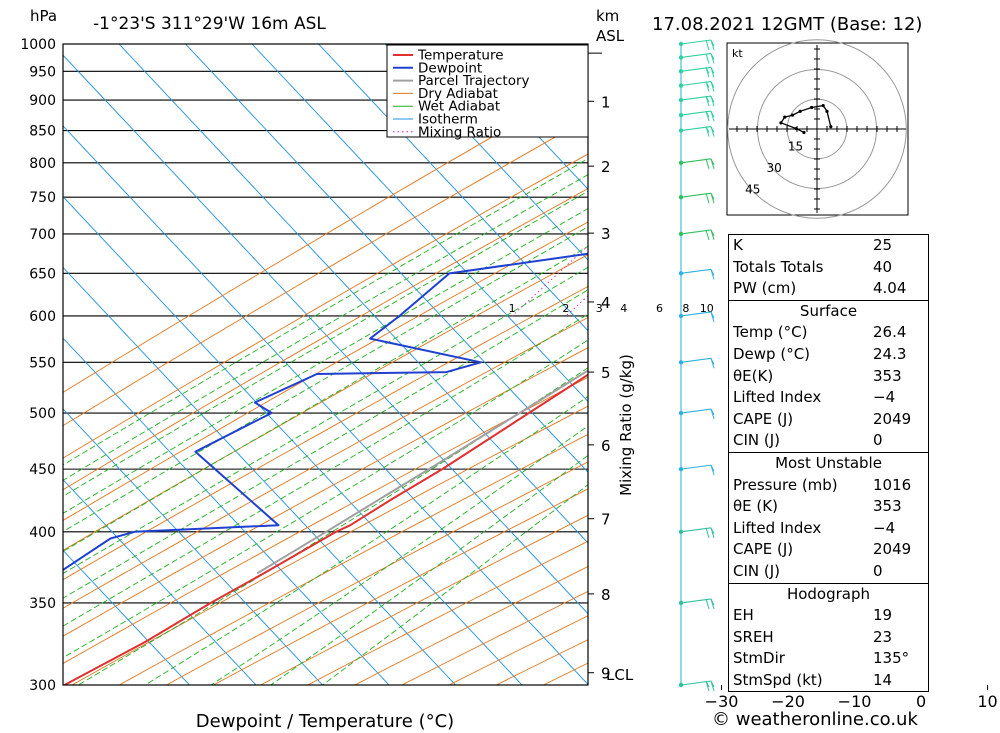 Image resolution: width=1000 pixels, height=733 pixels. I want to click on surface-theta-label: θE(K), so click(753, 375).